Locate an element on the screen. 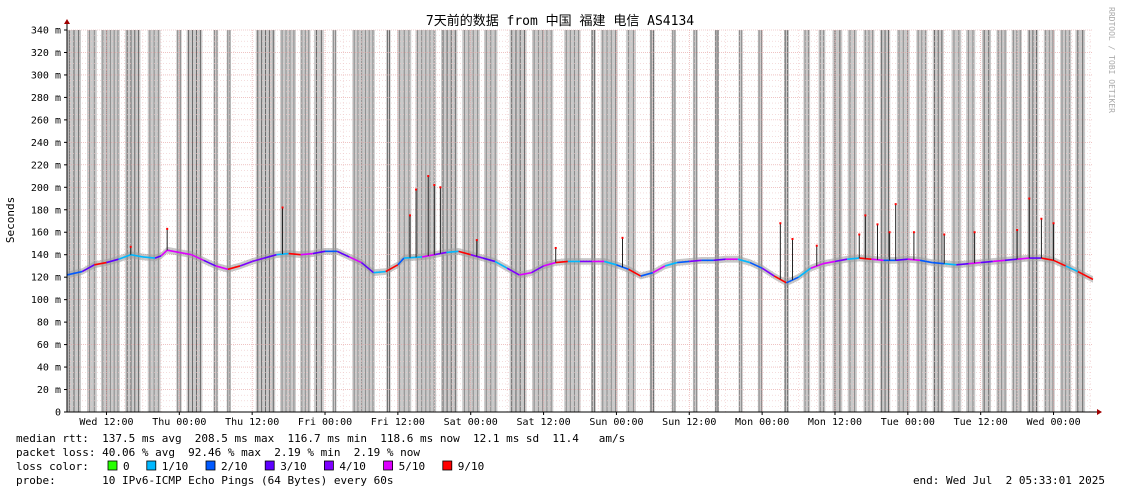 This screenshot has width=1121, height=494. y-tick-label: 180 m is located at coordinates (46, 210).